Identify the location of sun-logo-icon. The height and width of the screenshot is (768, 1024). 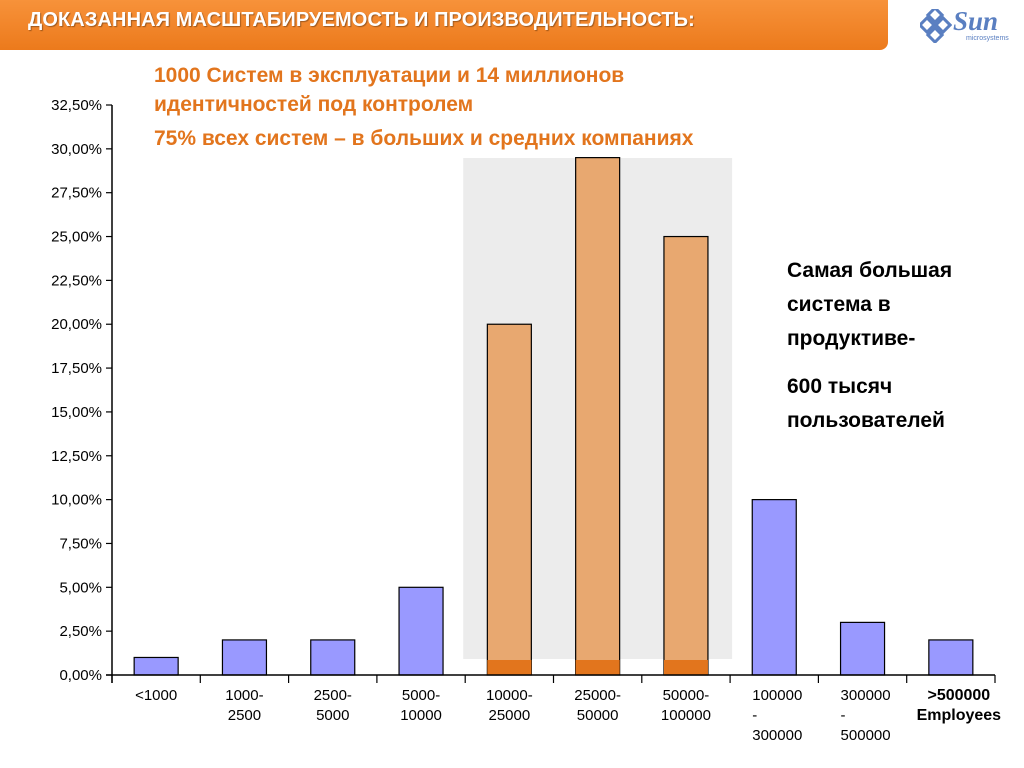
(936, 26).